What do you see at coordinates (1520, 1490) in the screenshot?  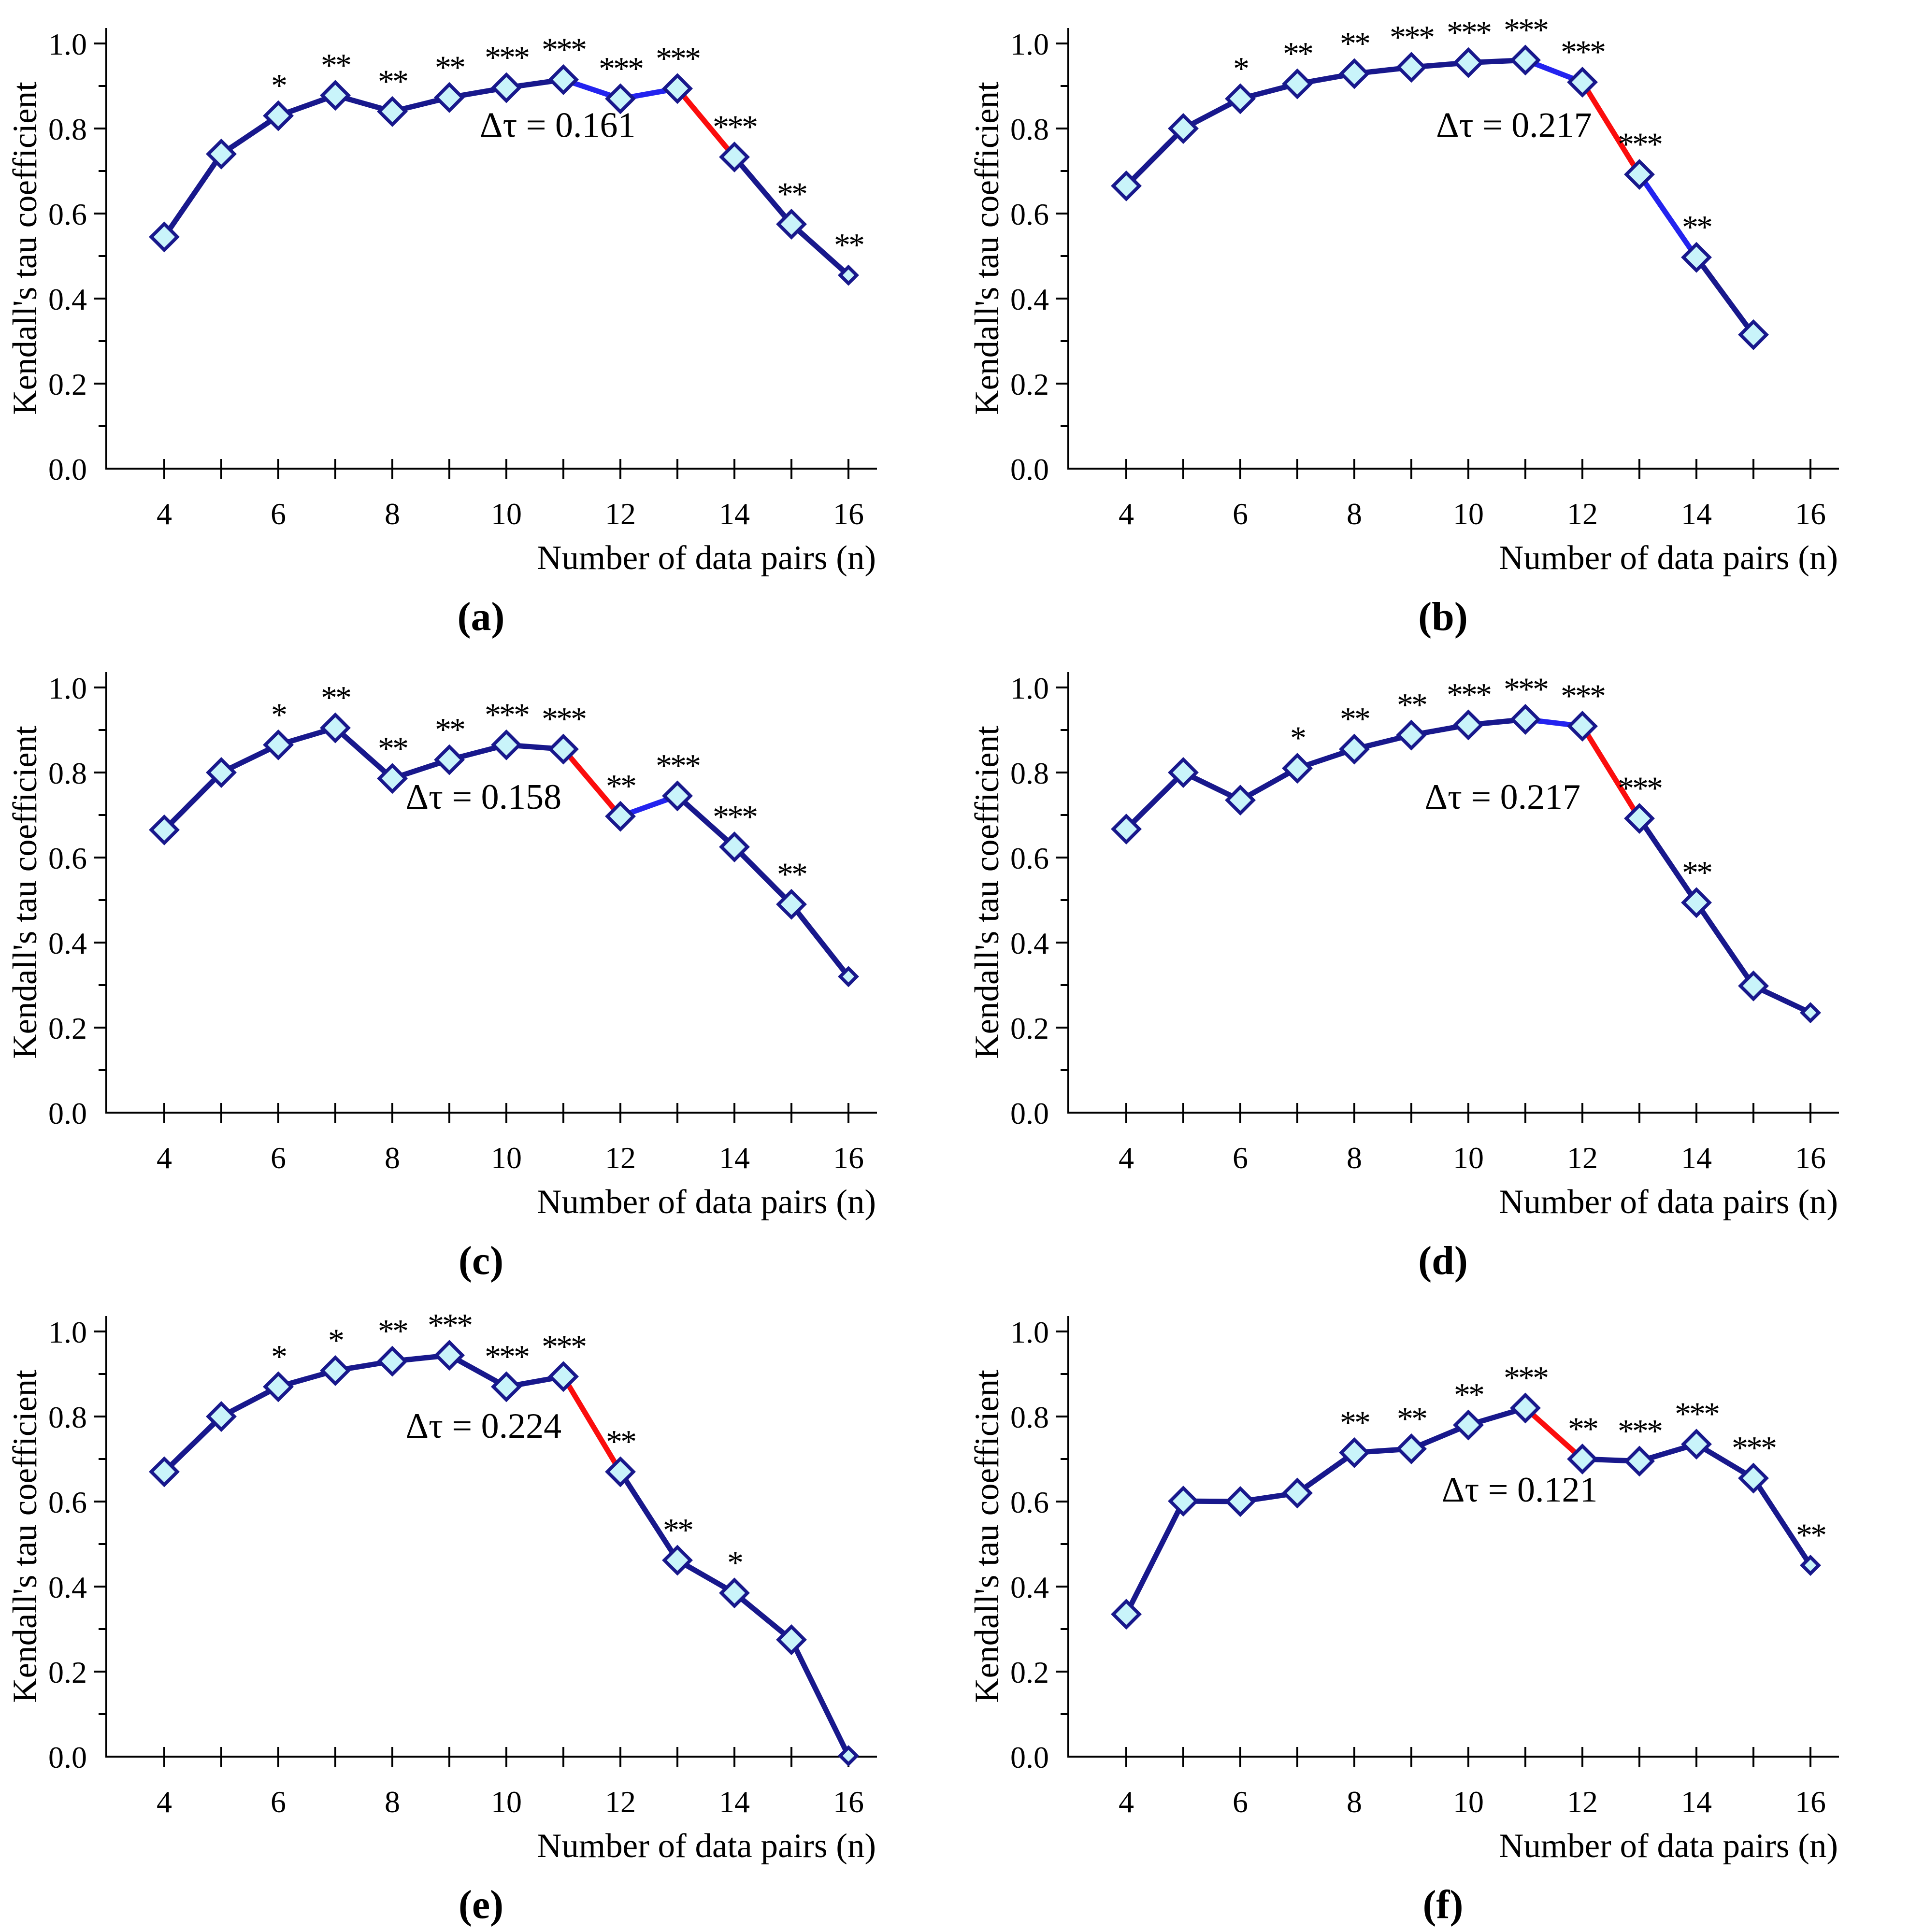 I see `delta-tau-annotation: Δτ = 0.121` at bounding box center [1520, 1490].